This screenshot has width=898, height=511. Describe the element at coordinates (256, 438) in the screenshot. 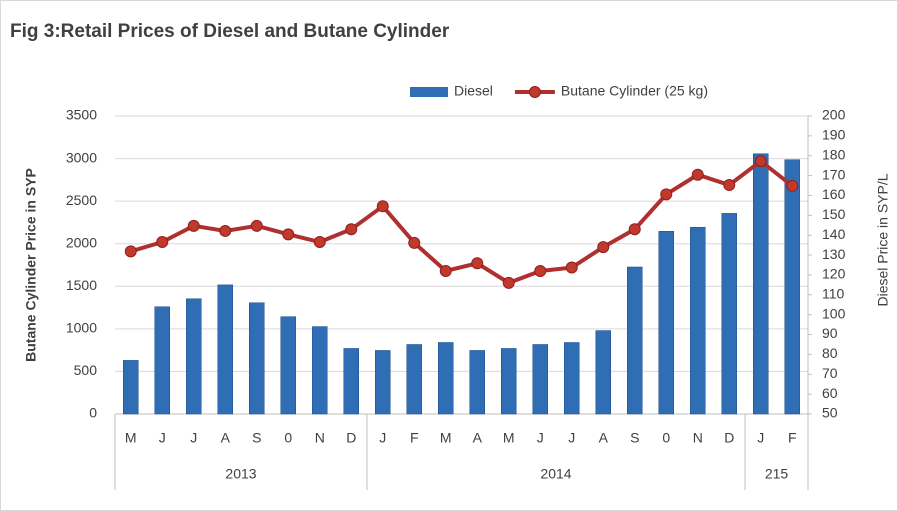

I see `x-tick-label: S` at that location.